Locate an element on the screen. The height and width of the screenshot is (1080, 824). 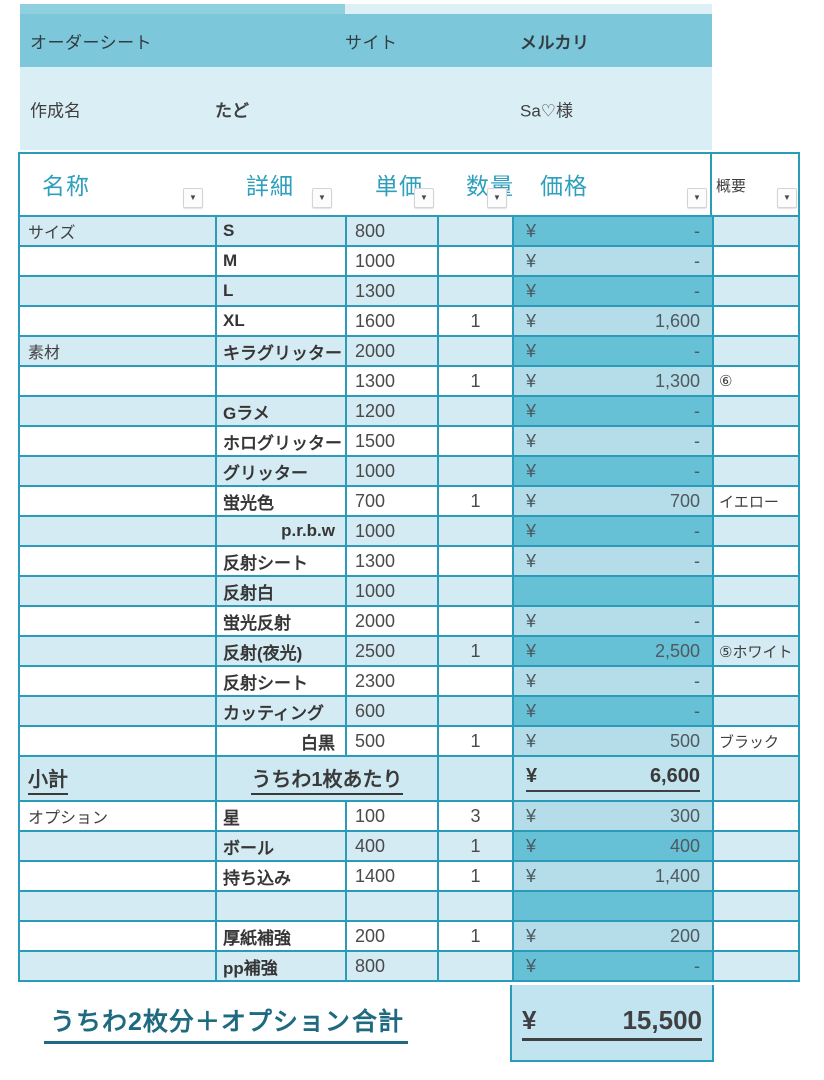
cell-unit-price is located at coordinates (391, 906).